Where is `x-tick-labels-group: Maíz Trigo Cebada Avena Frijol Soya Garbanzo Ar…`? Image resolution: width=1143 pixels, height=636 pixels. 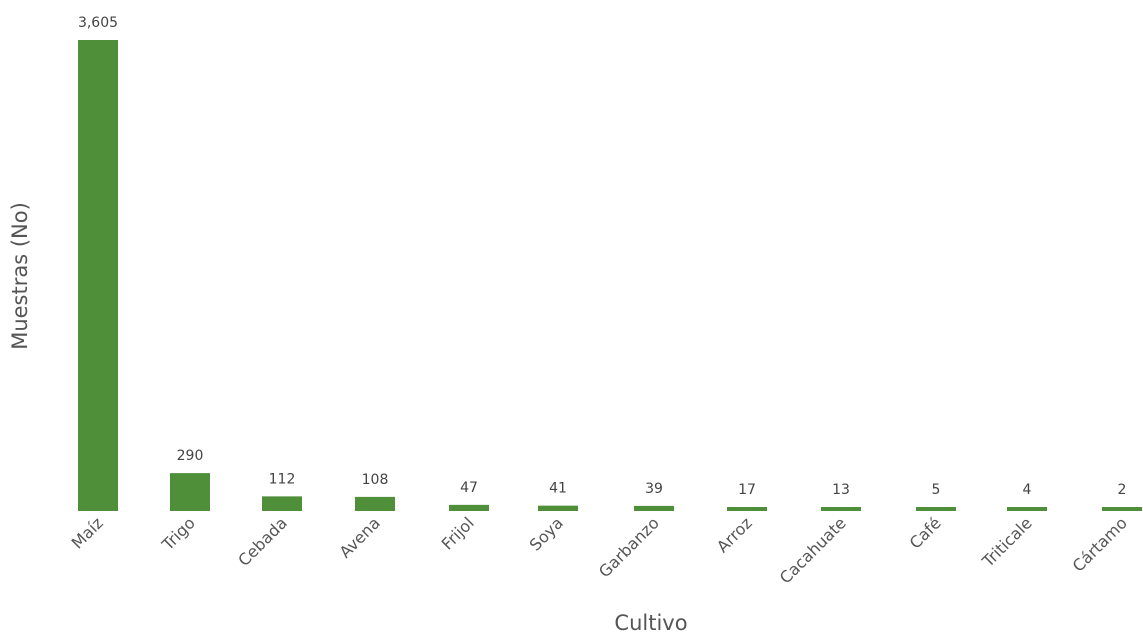 x-tick-labels-group: Maíz Trigo Cebada Avena Frijol Soya Garbanzo Ar… is located at coordinates (599, 550).